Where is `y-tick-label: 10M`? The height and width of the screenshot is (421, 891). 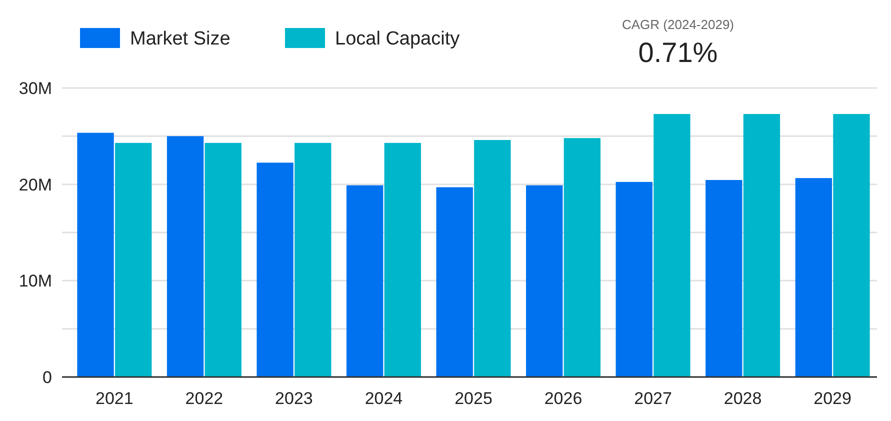 y-tick-label: 10M is located at coordinates (35, 281).